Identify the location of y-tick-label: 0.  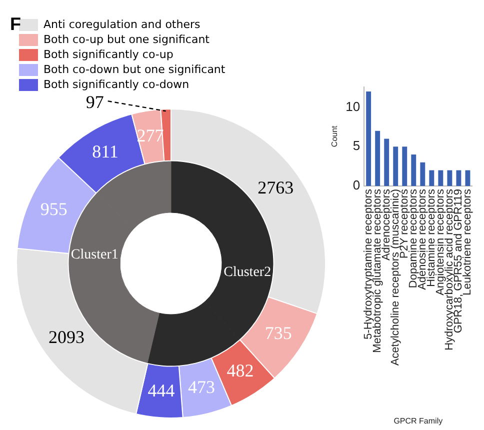
(356, 185).